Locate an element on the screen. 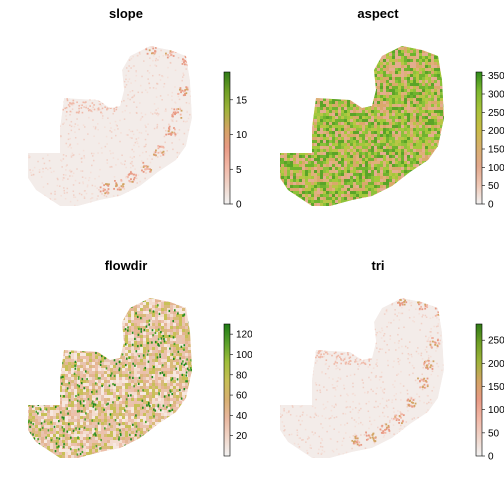  legend-tick-label: 5 is located at coordinates (239, 170).